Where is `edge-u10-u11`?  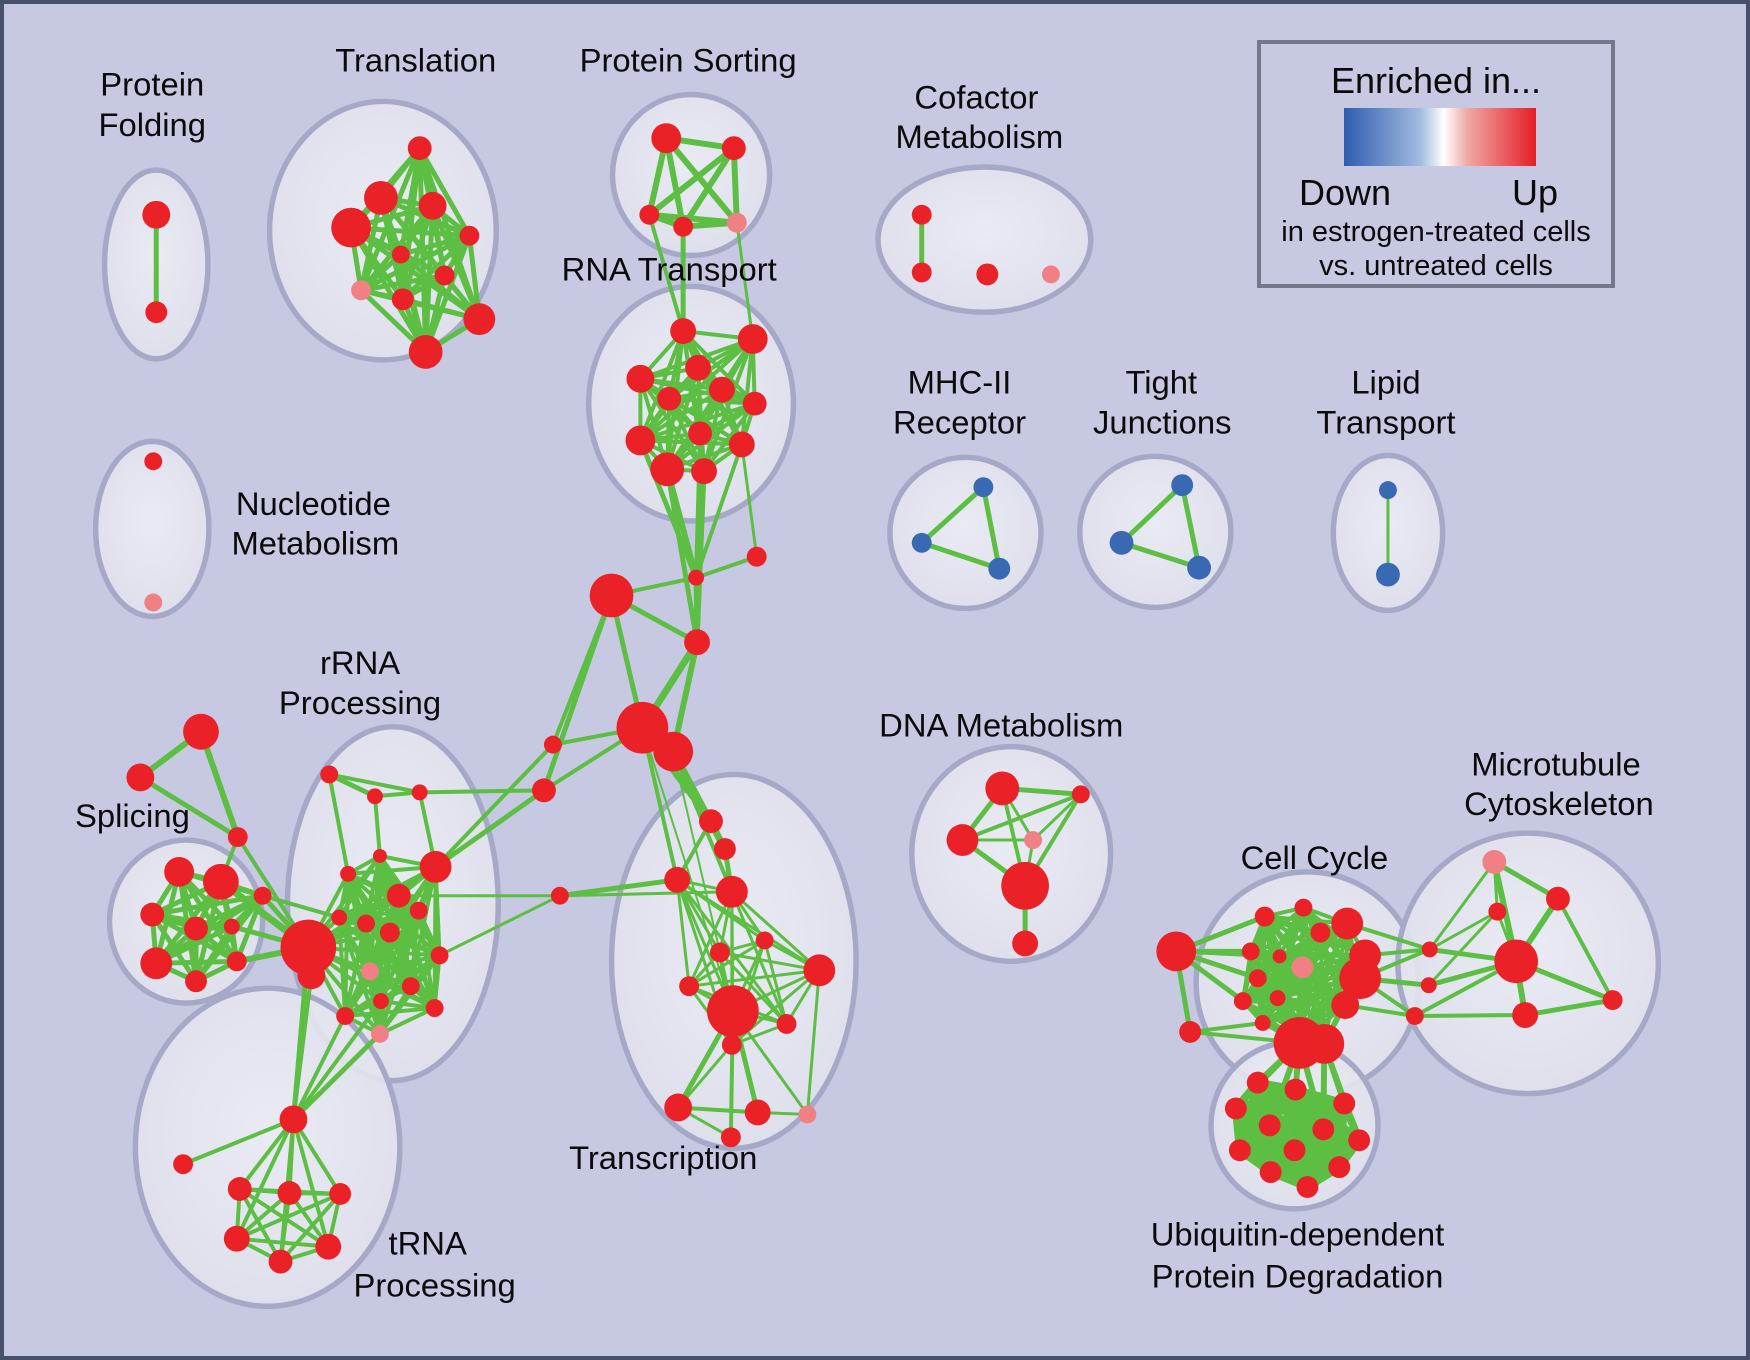
edge-u10-u11 is located at coordinates (1305, 1170).